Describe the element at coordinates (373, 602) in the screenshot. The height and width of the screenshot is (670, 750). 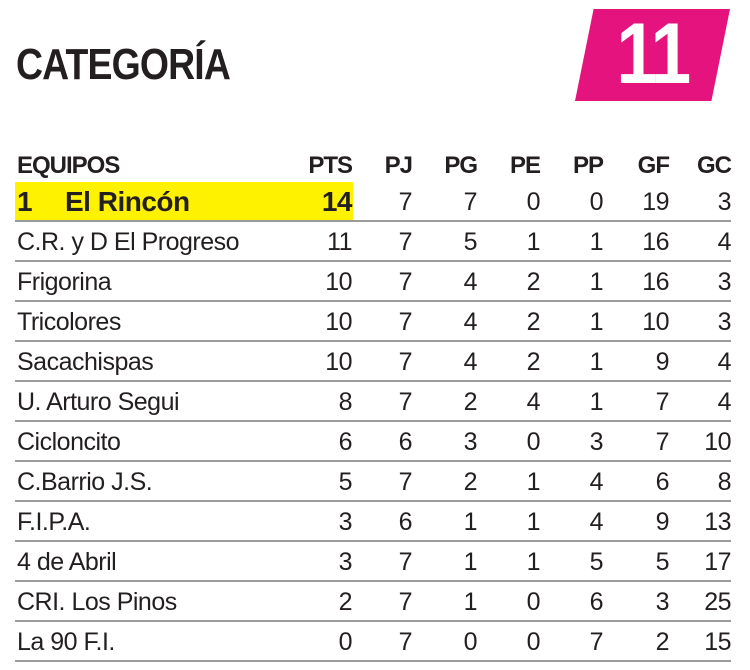
I see `table-row: CRI. Los Pinos 2 7 1 0 6 3 25` at that location.